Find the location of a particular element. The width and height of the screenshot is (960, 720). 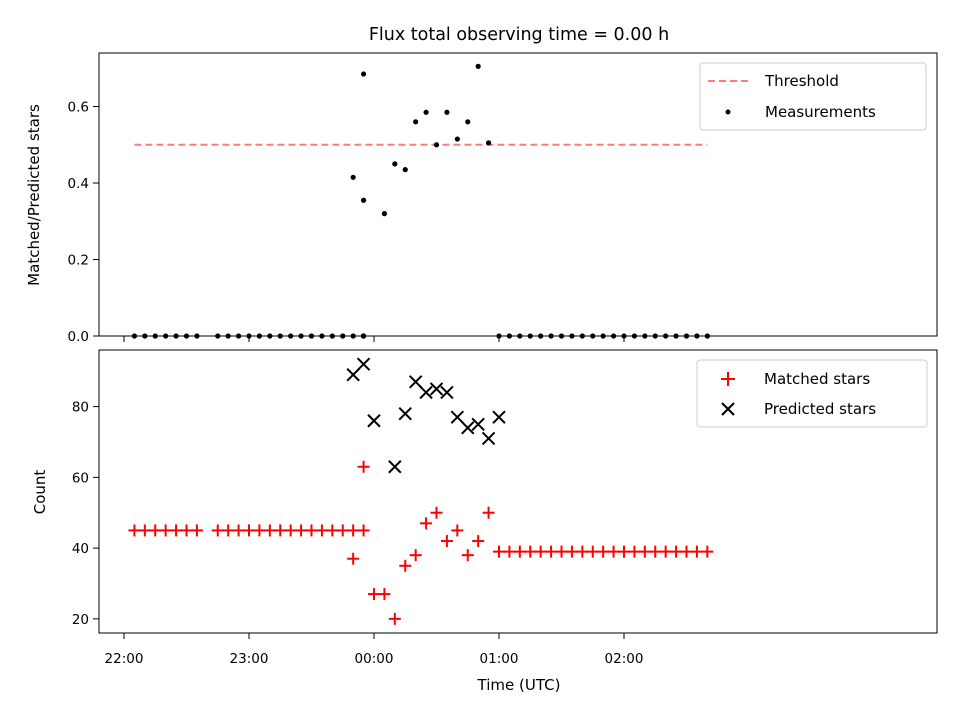

top-legend: Threshold Measurements is located at coordinates (813, 96).